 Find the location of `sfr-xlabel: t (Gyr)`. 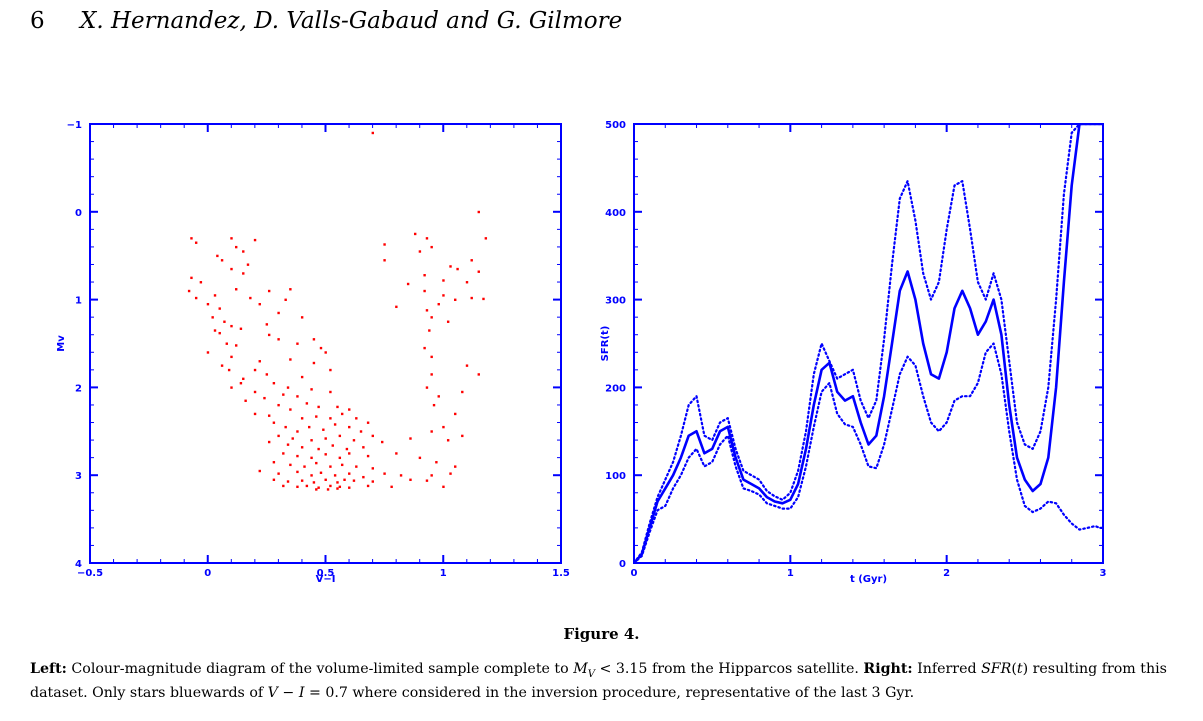

sfr-xlabel: t (Gyr) is located at coordinates (868, 579).